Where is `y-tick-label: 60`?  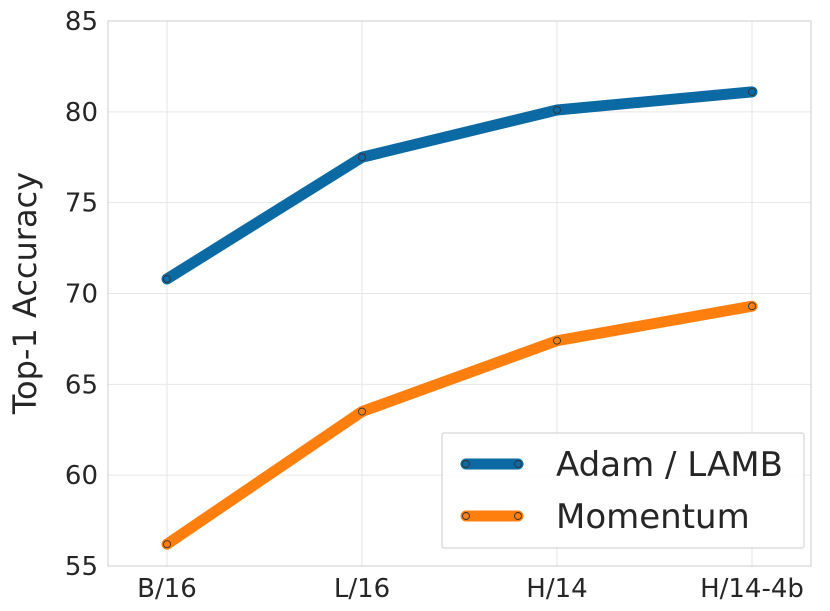 y-tick-label: 60 is located at coordinates (81, 476).